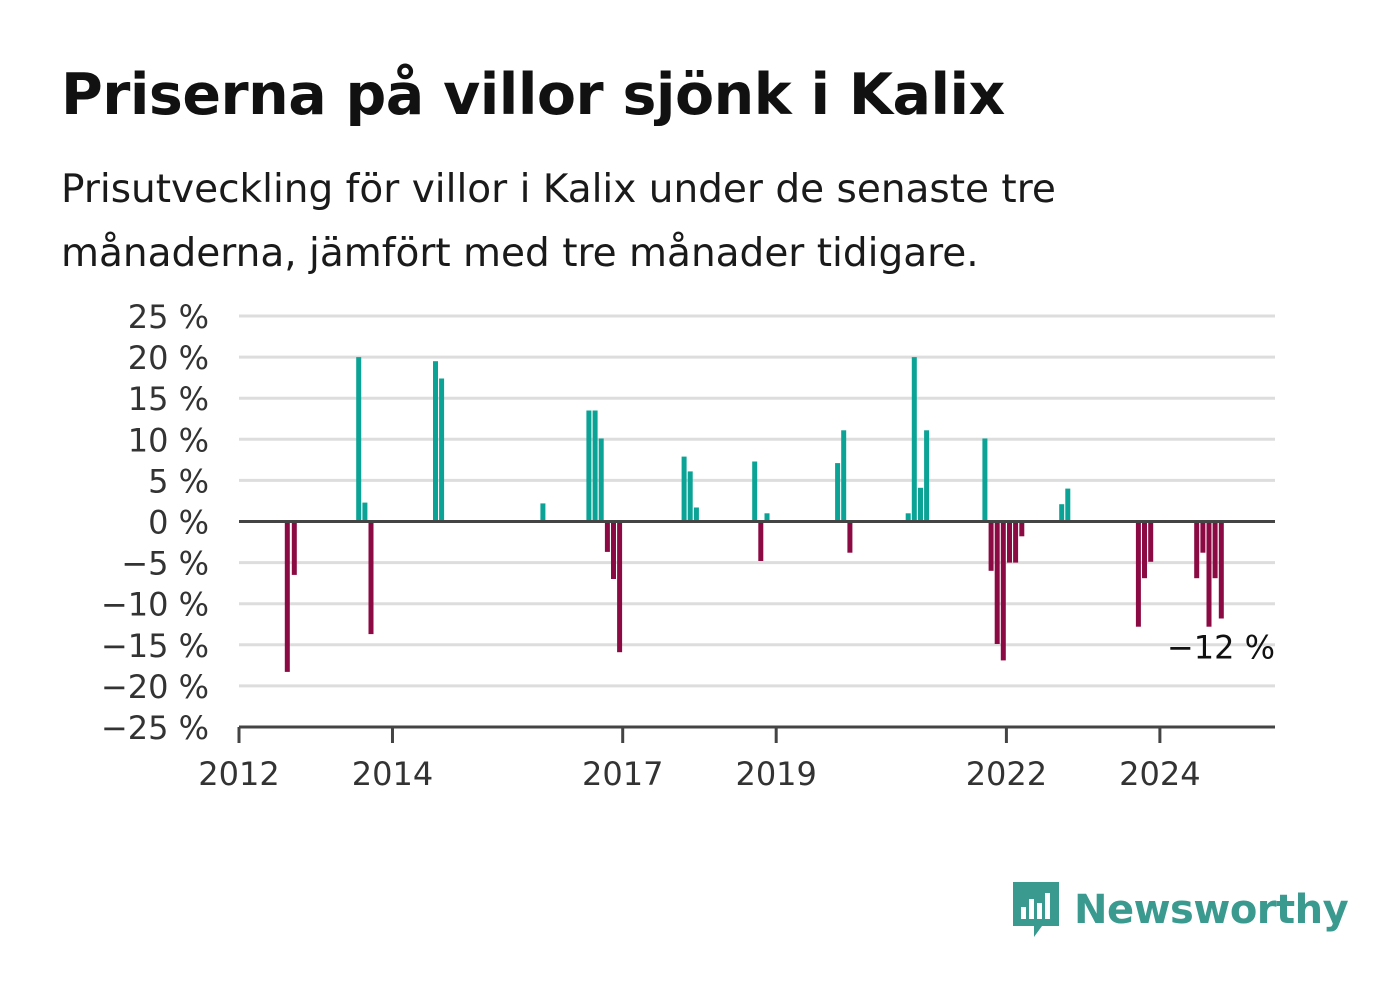 This screenshot has width=1382, height=999. What do you see at coordinates (1036, 909) in the screenshot?
I see `bar-chart-speech-bubble-icon` at bounding box center [1036, 909].